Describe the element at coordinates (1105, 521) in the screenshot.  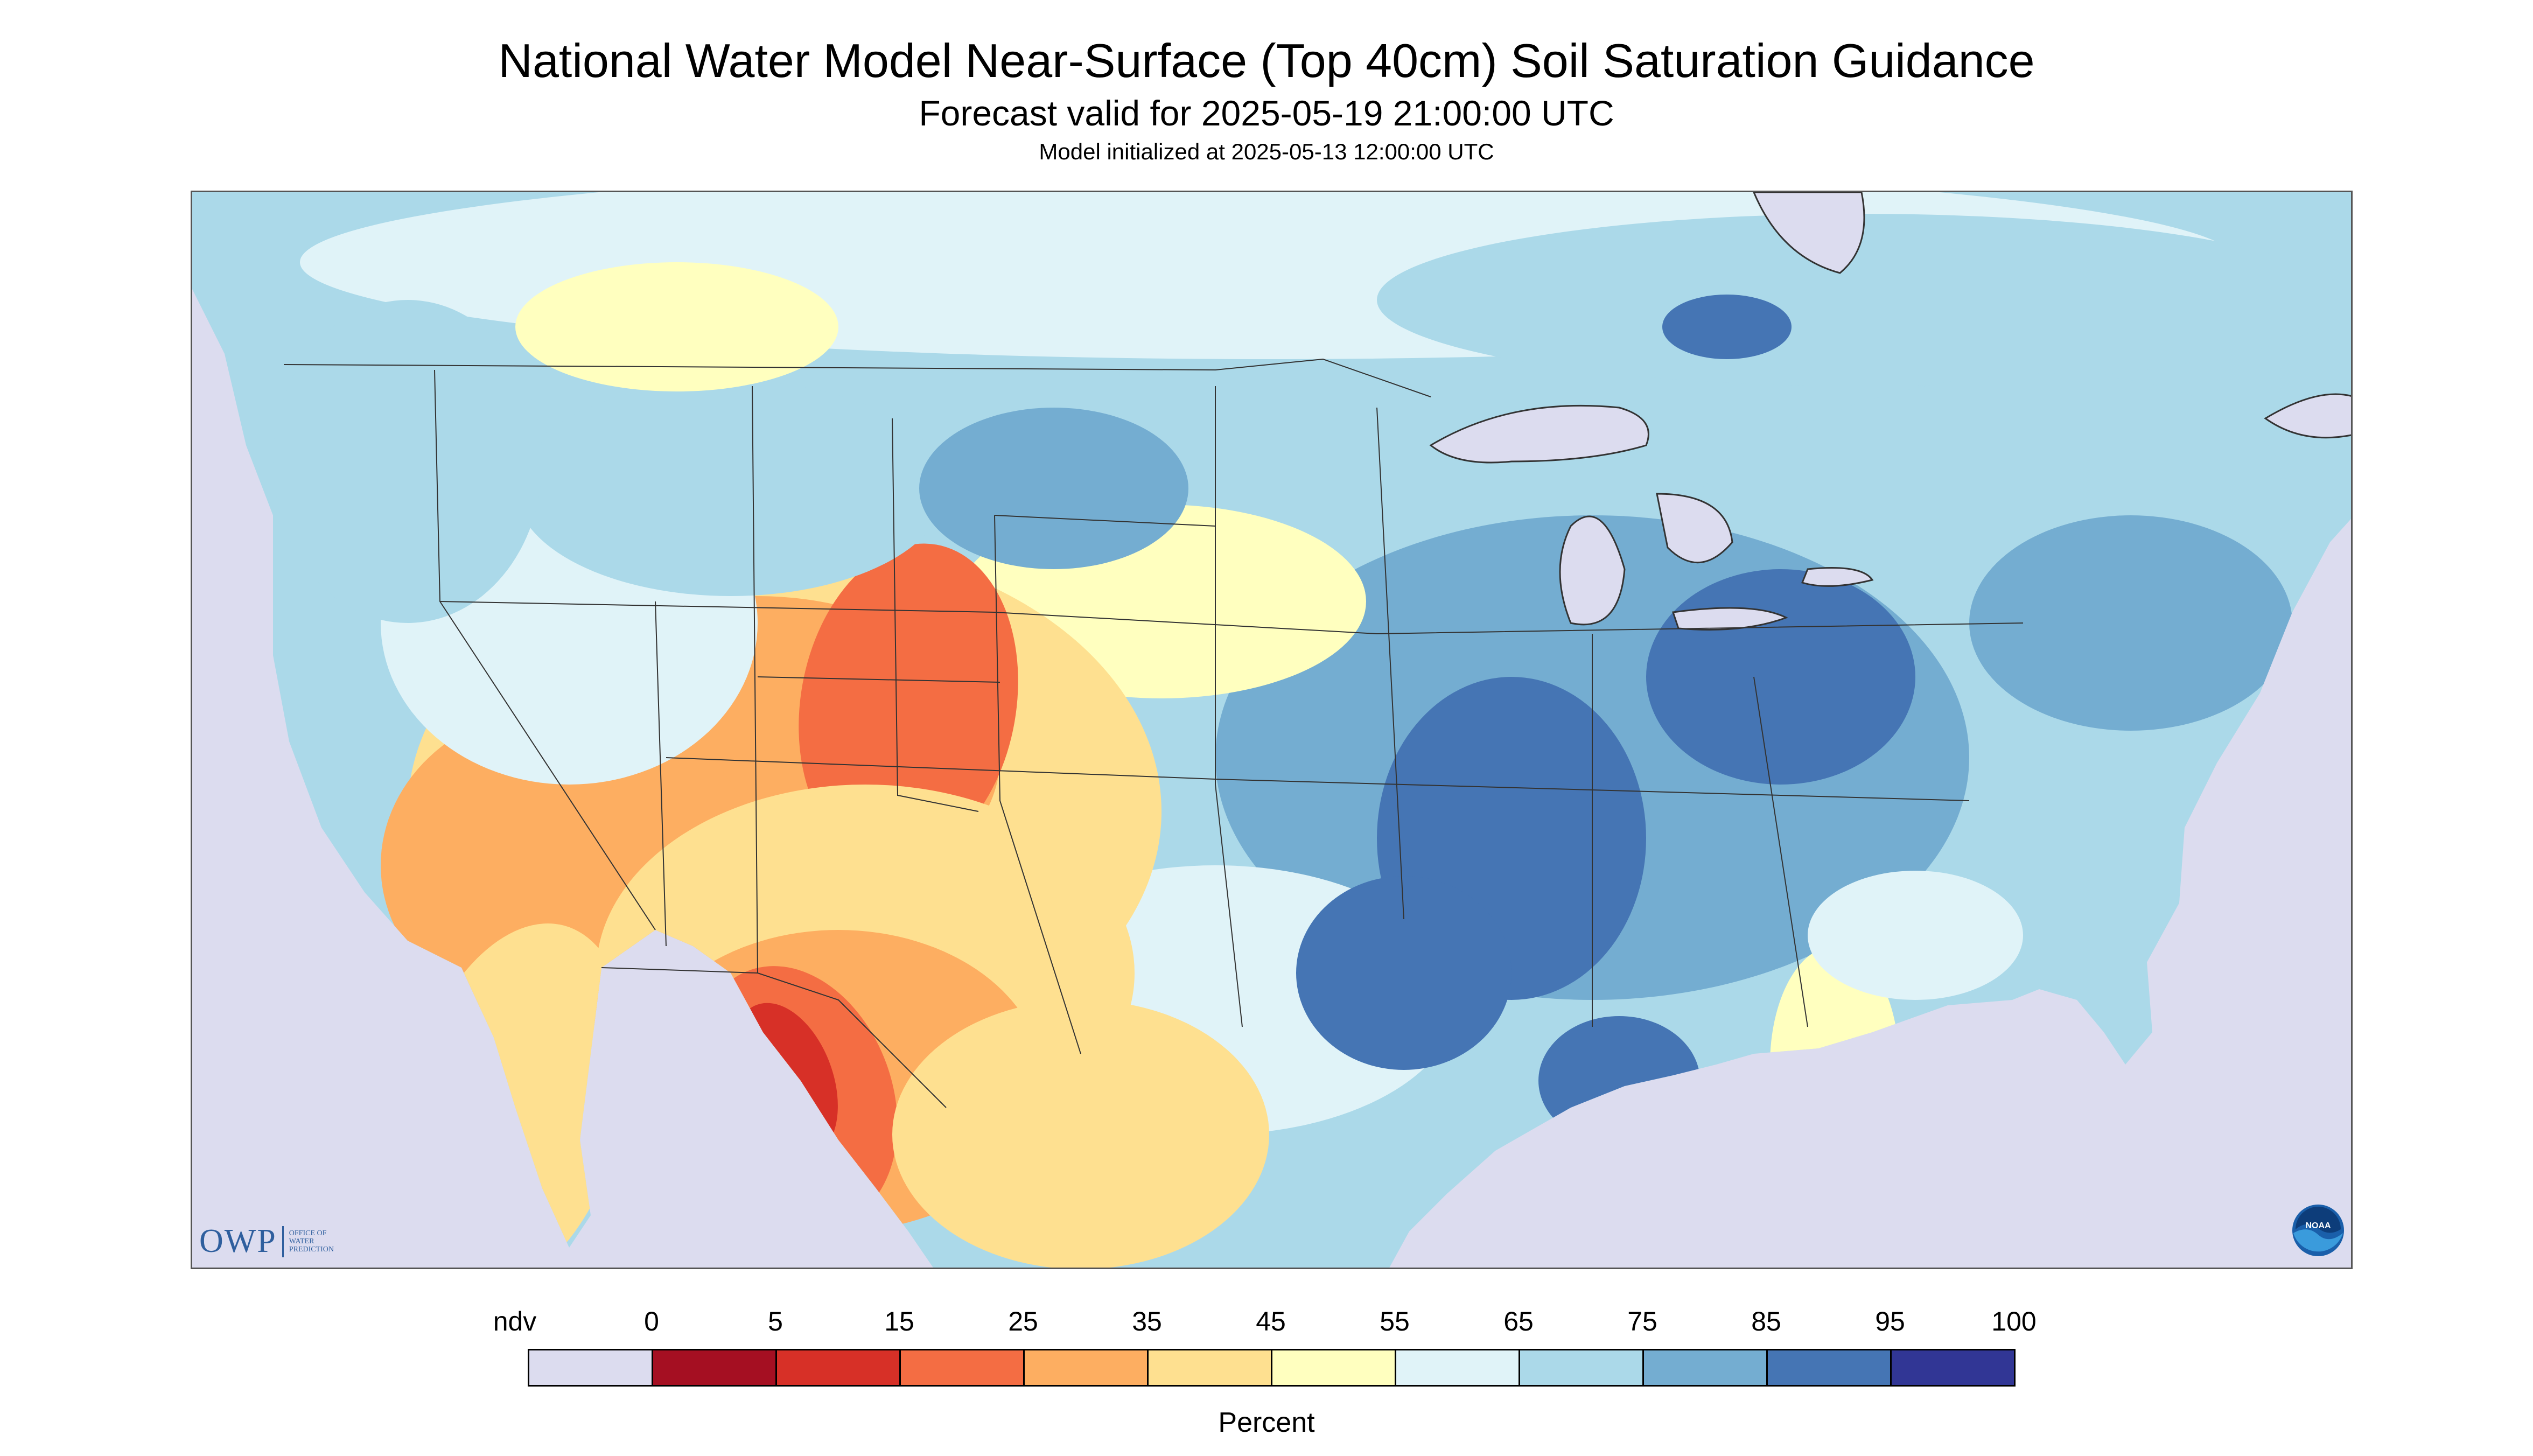
I see `dakota-line` at that location.